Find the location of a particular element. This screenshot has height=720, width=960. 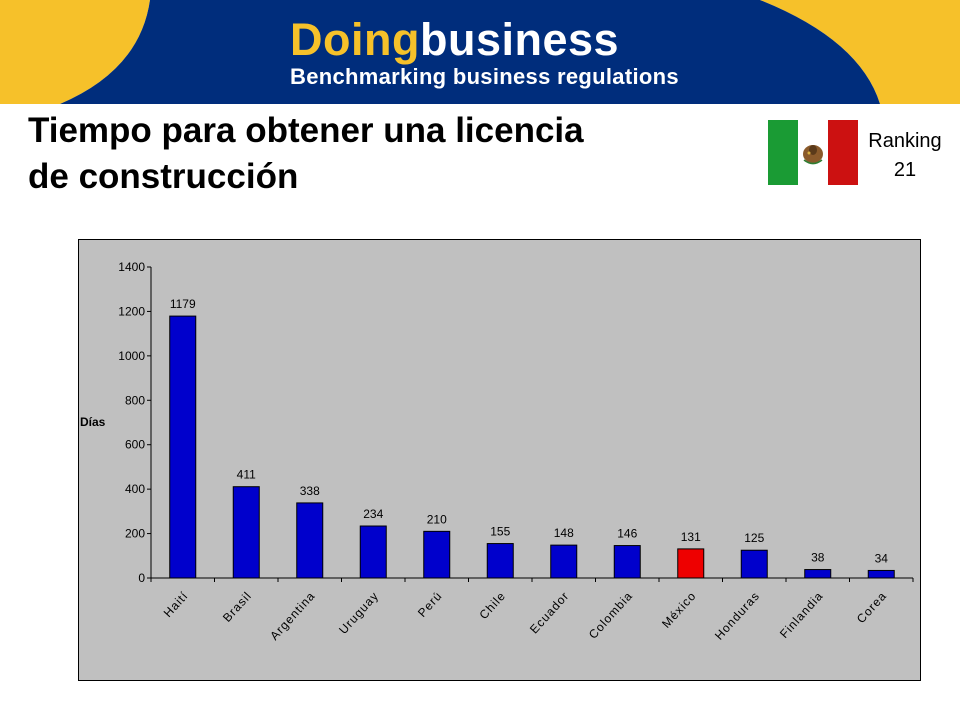

ranking-label: Ranking is located at coordinates (905, 141).